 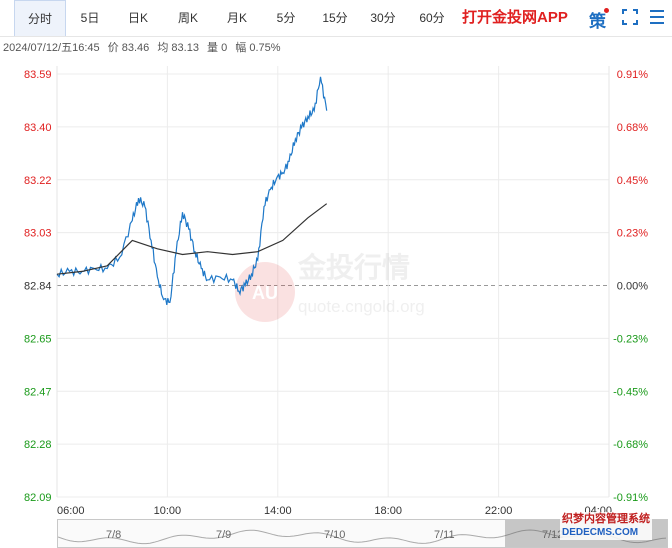 What do you see at coordinates (128, 48) in the screenshot?
I see `info-price: 价 83.46` at bounding box center [128, 48].